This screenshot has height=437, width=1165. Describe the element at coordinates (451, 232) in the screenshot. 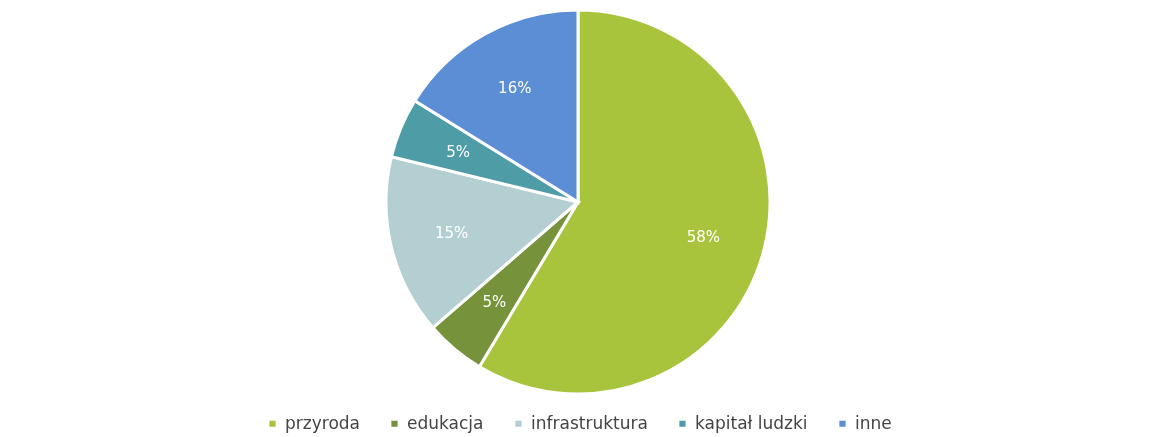

I see `data-label: 15%` at that location.